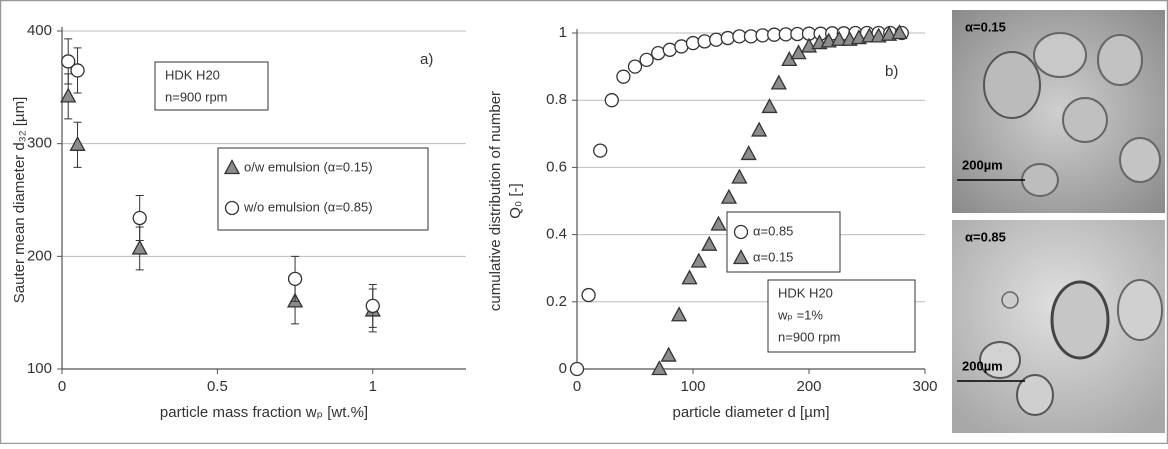 The height and width of the screenshot is (449, 1168). Describe the element at coordinates (891, 71) in the screenshot. I see `panel-label: b)` at that location.